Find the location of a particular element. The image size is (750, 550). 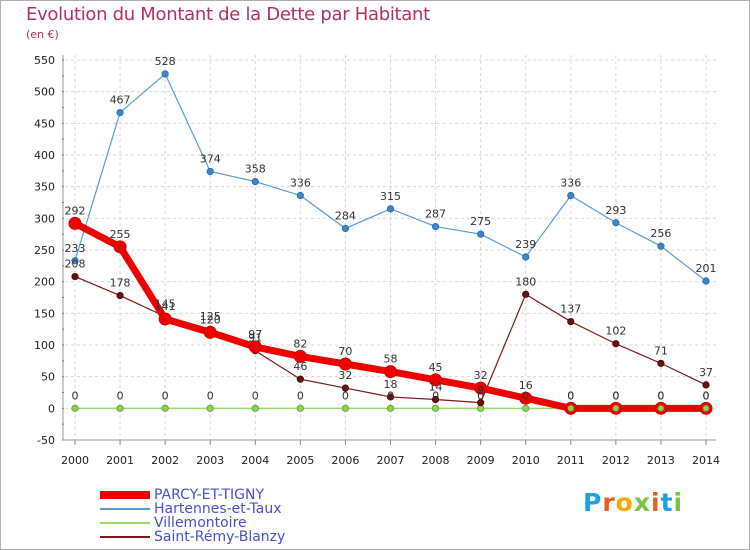

data-label-parcy: 97 is located at coordinates (255, 334).